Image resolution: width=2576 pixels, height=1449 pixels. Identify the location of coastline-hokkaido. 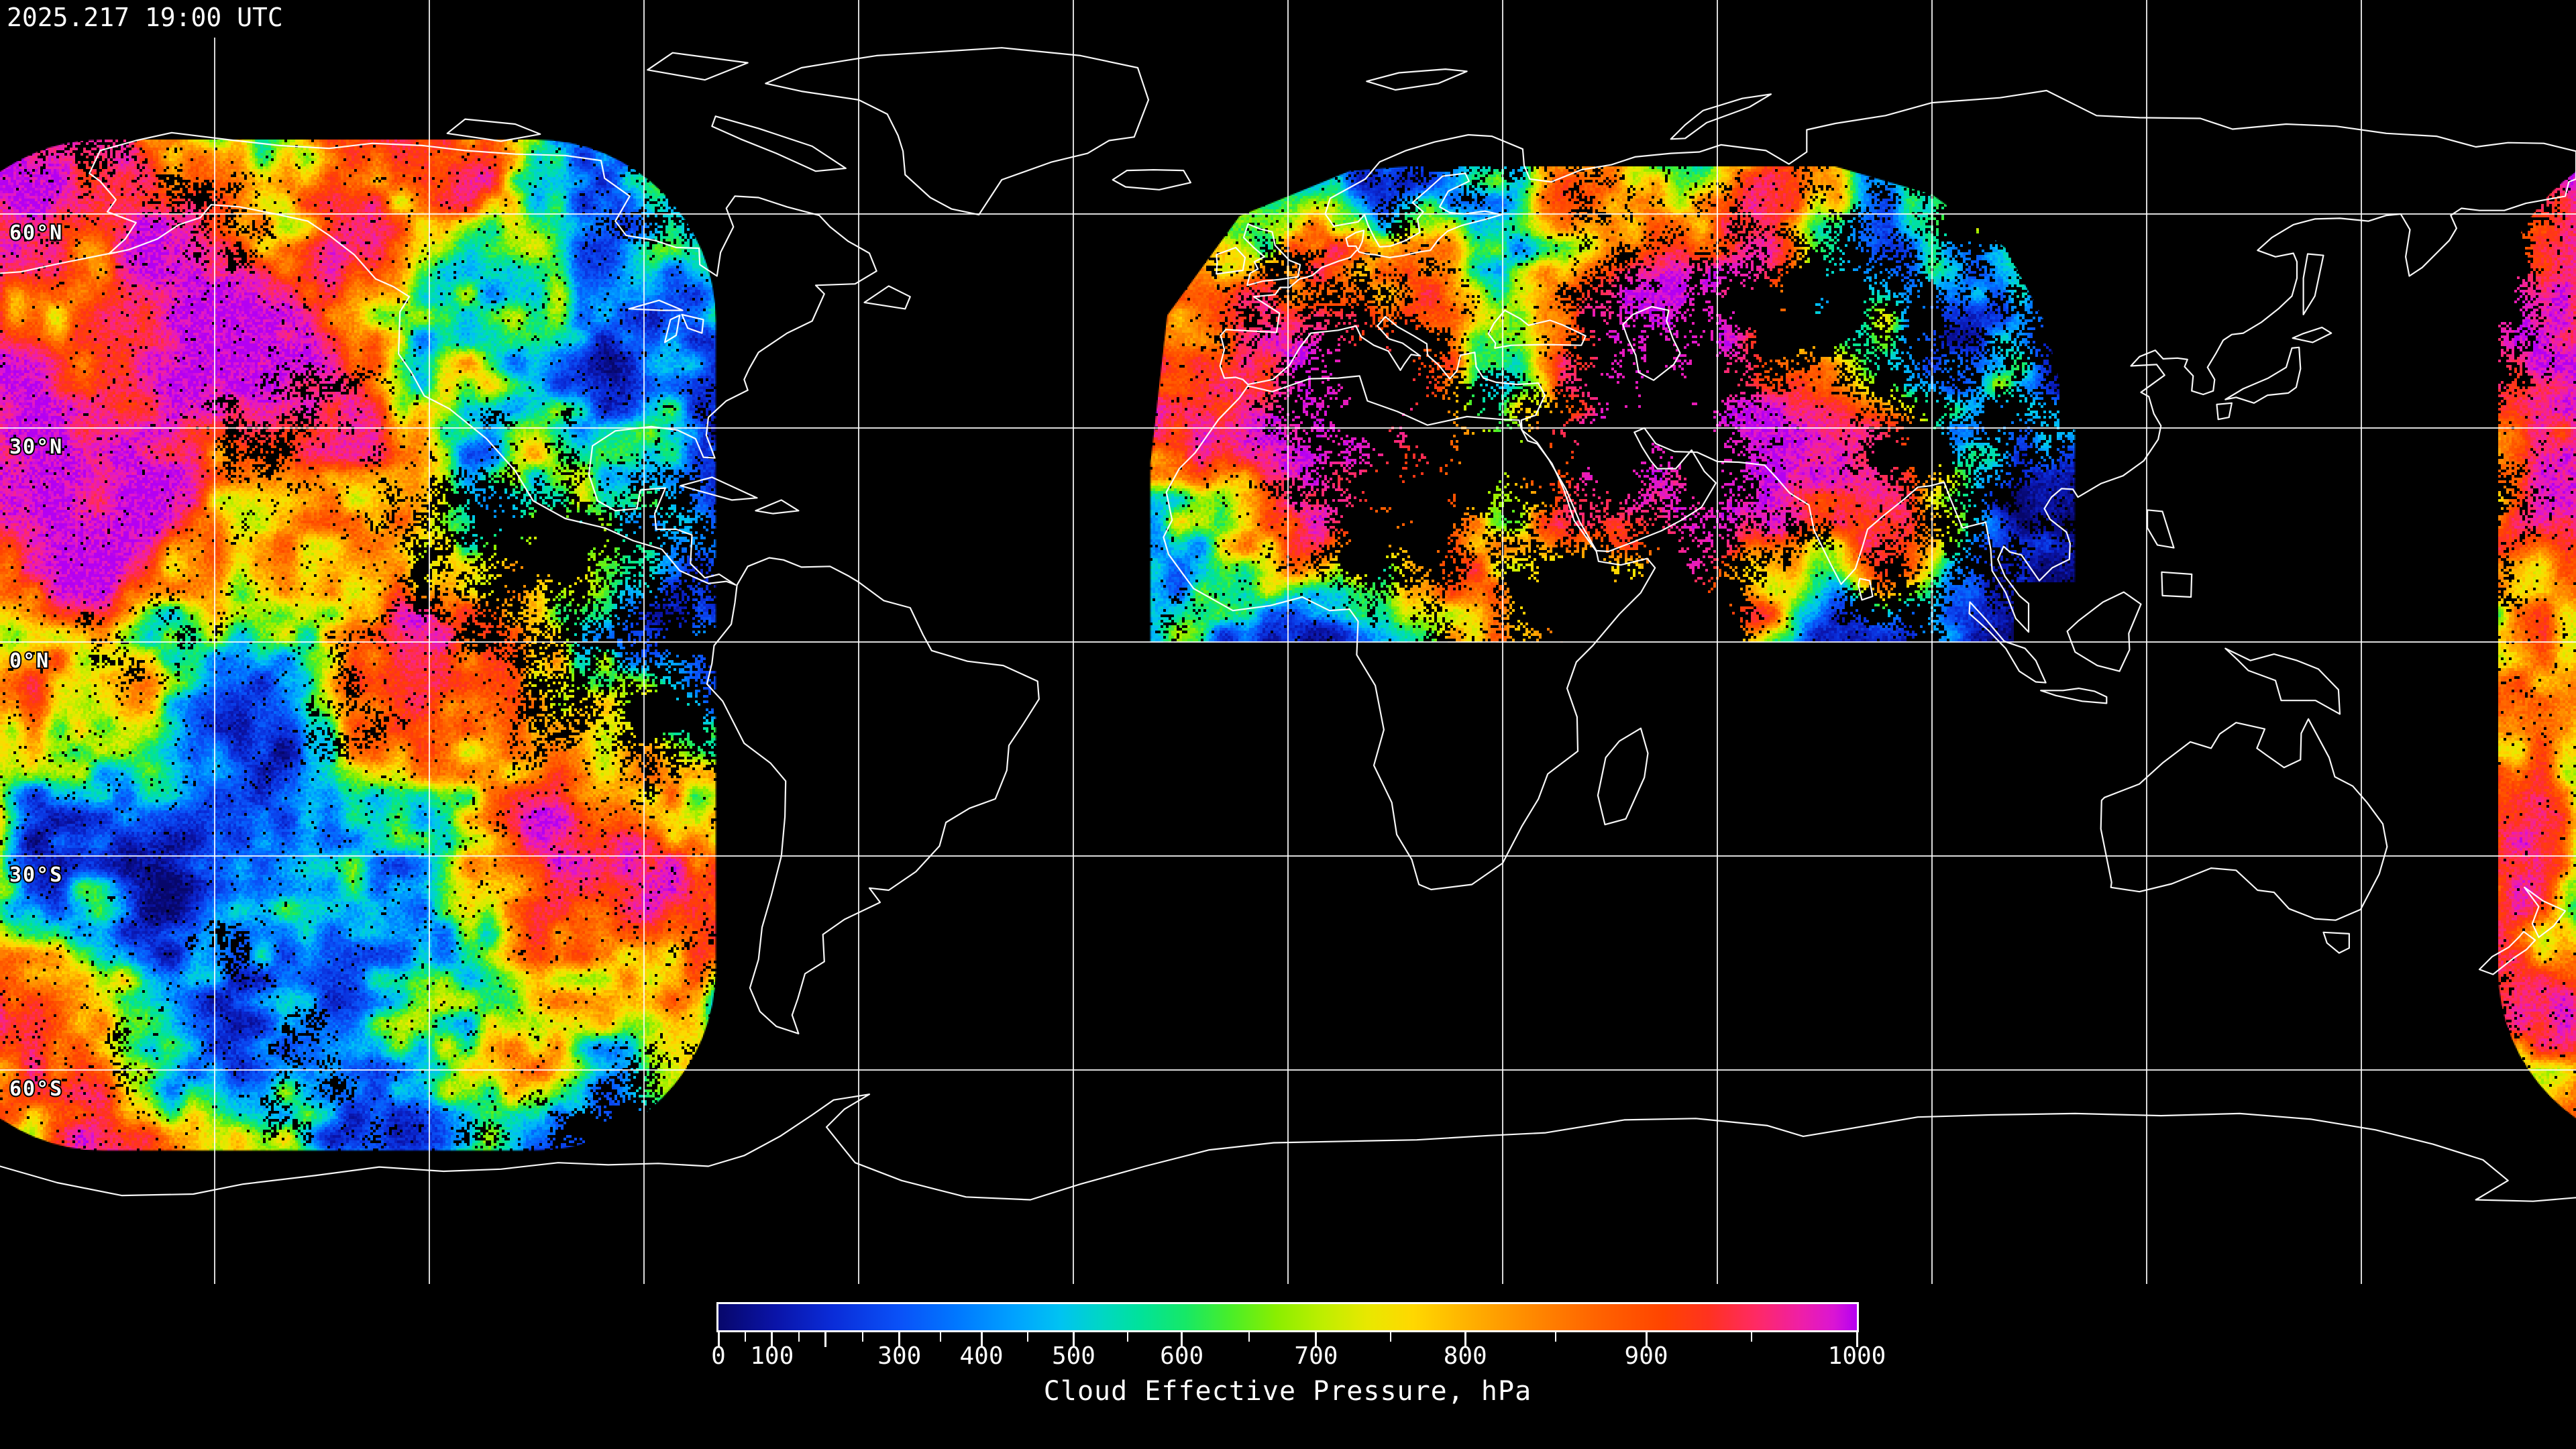
(2312, 335).